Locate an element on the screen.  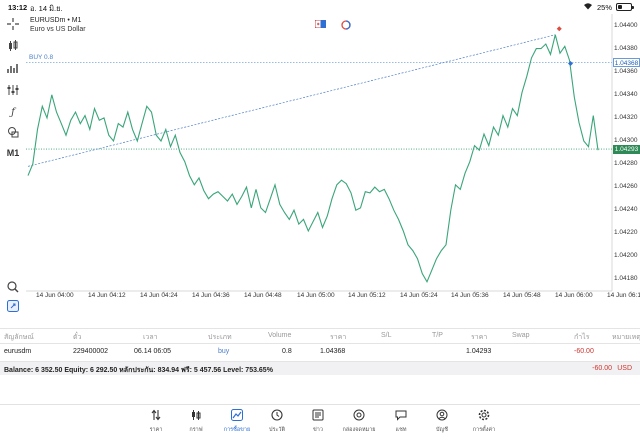
status-time: 13:12 is located at coordinates (18, 7).